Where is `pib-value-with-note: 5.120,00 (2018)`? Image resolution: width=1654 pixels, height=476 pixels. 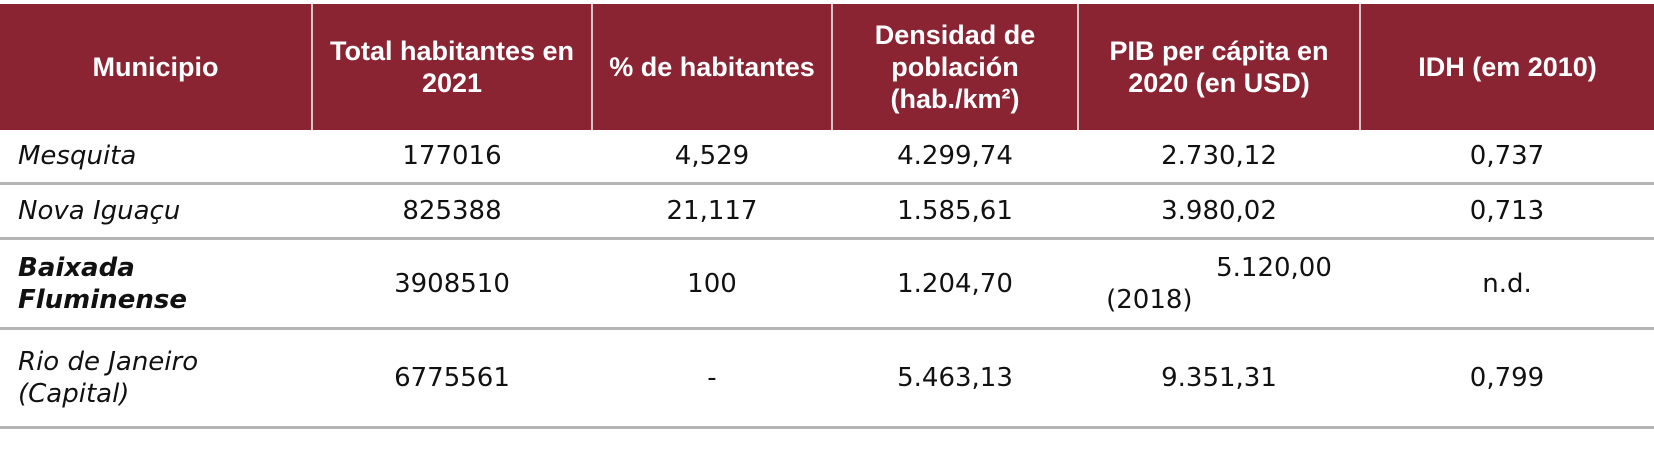
pib-value-with-note: 5.120,00 (2018) is located at coordinates (1219, 284).